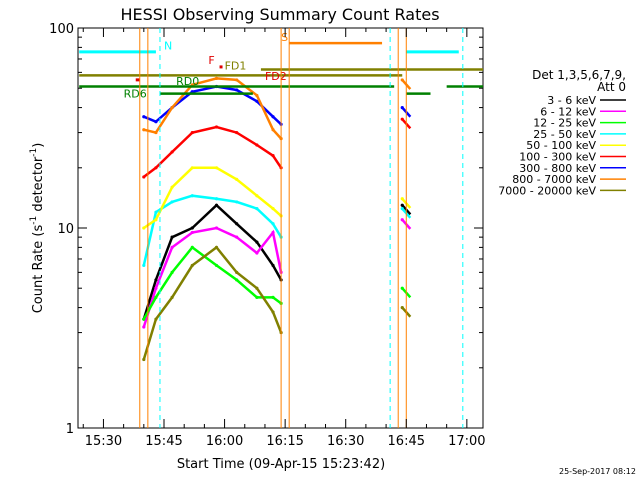 This screenshot has height=480, width=640. What do you see at coordinates (279, 14) in the screenshot?
I see `chart-title: HESSI Observing Summary Count Rates` at bounding box center [279, 14].